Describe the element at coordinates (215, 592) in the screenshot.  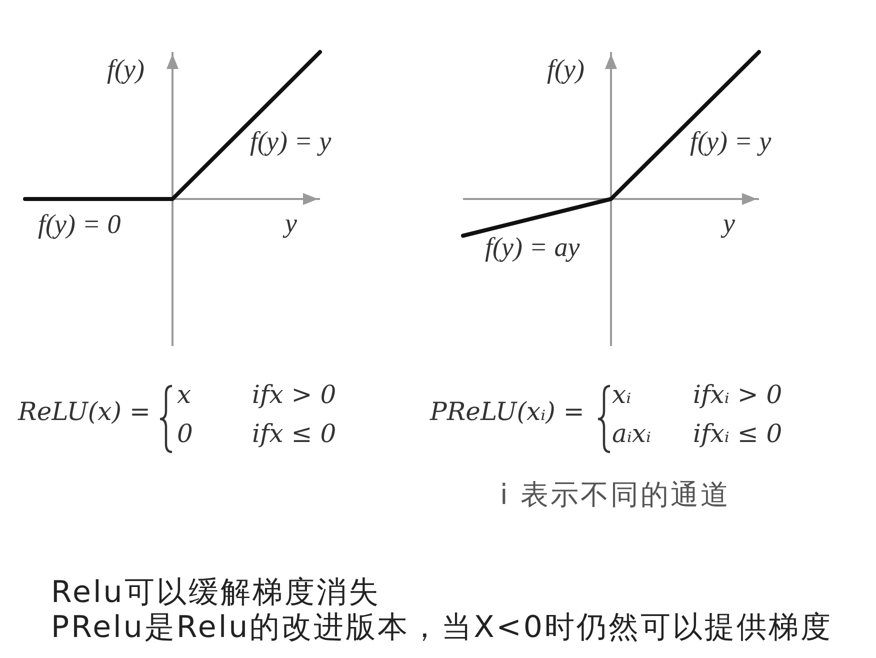
I see `text: Relu可以缓解梯度消失` at that location.